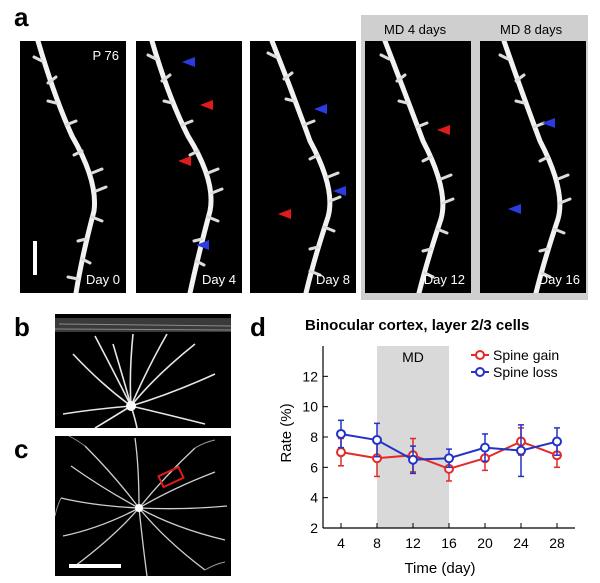  I want to click on neuron-side-view-image, so click(143, 371).